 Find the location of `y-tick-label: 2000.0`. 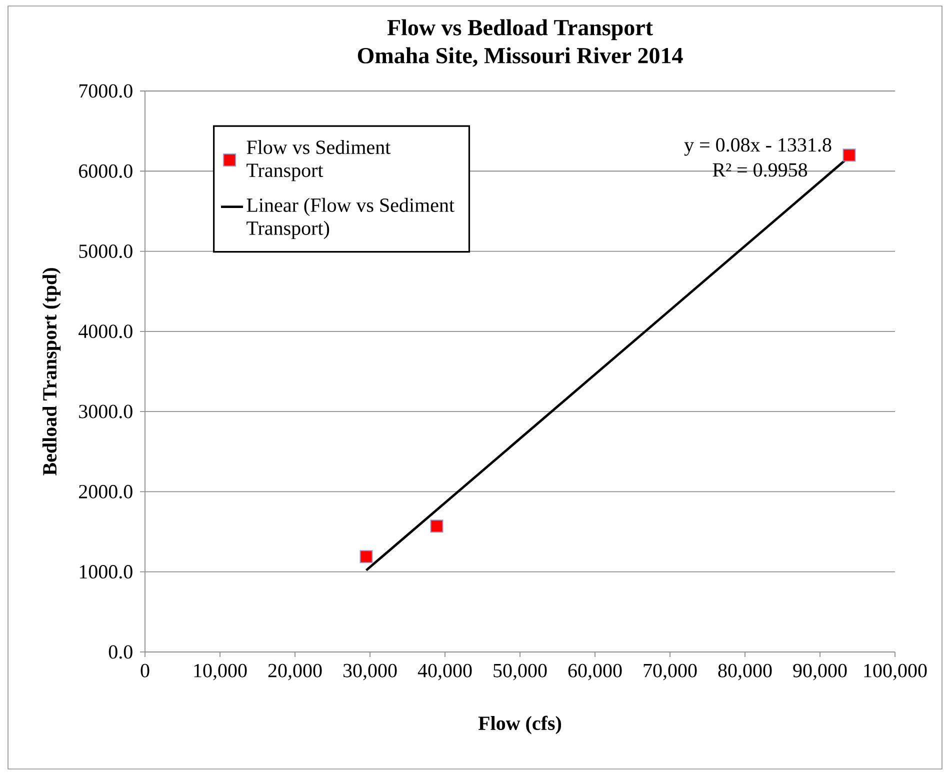

y-tick-label: 2000.0 is located at coordinates (105, 491).